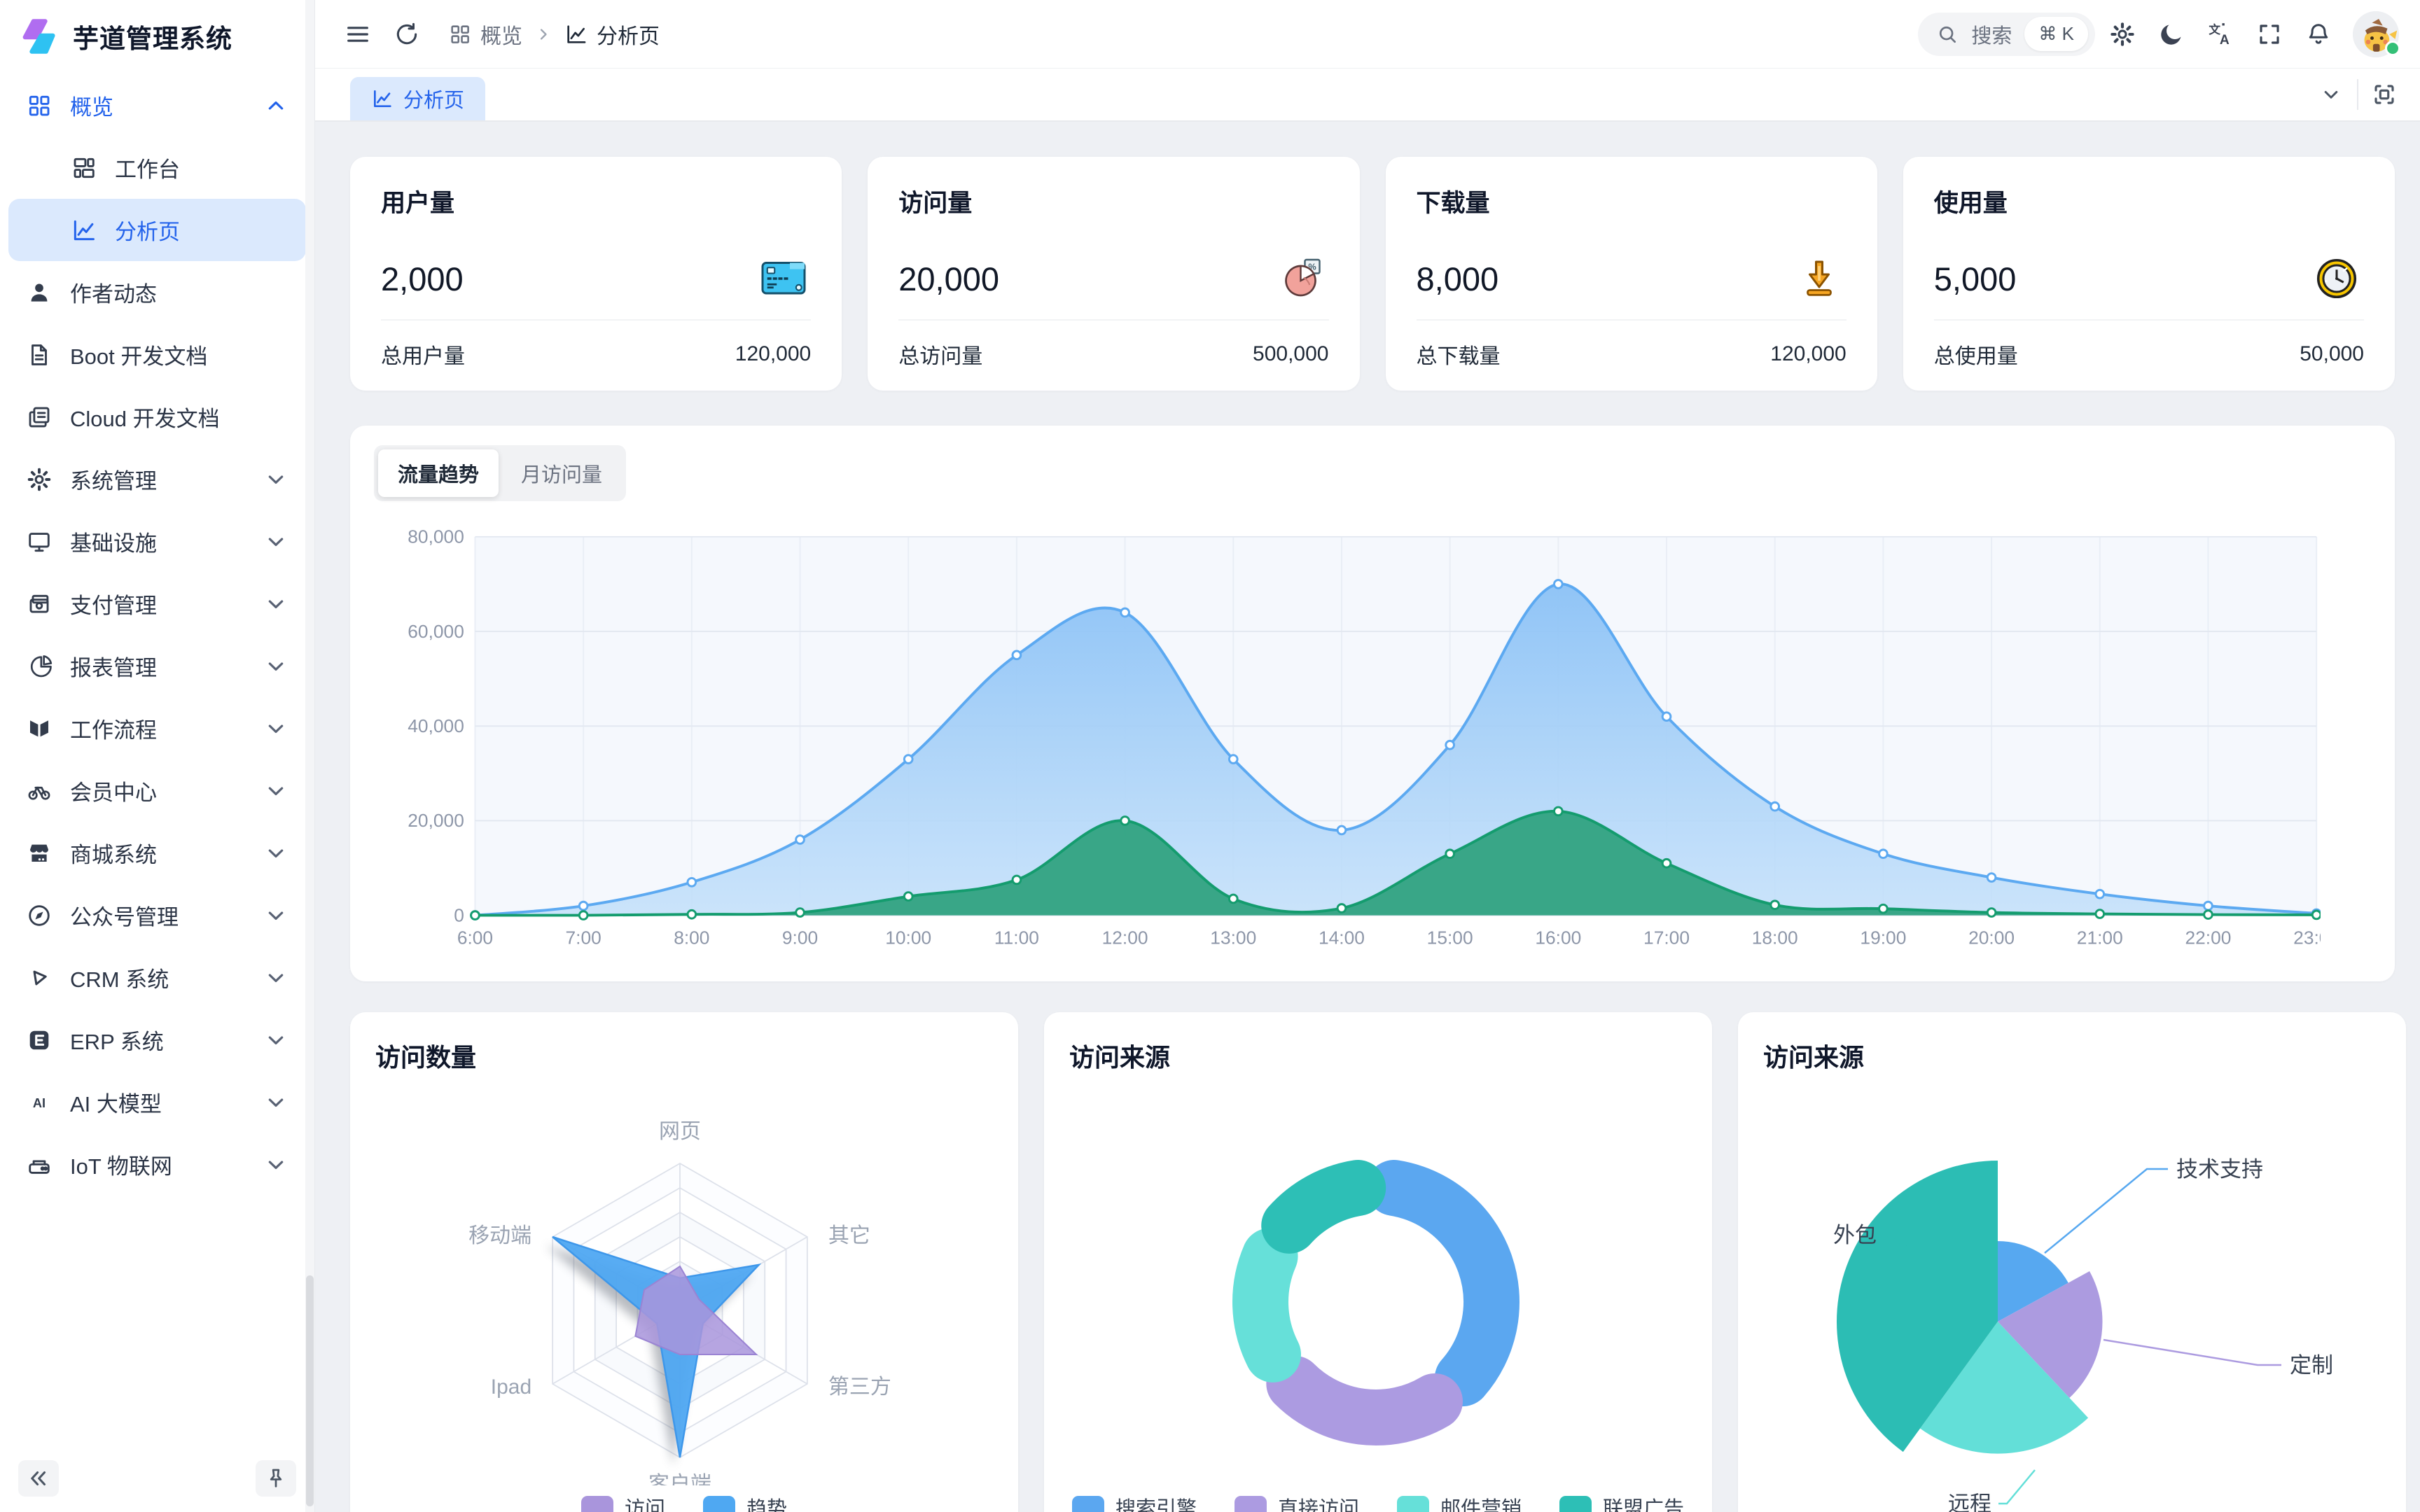 The width and height of the screenshot is (2420, 1512). What do you see at coordinates (935, 203) in the screenshot?
I see `stat-title: 访问量` at bounding box center [935, 203].